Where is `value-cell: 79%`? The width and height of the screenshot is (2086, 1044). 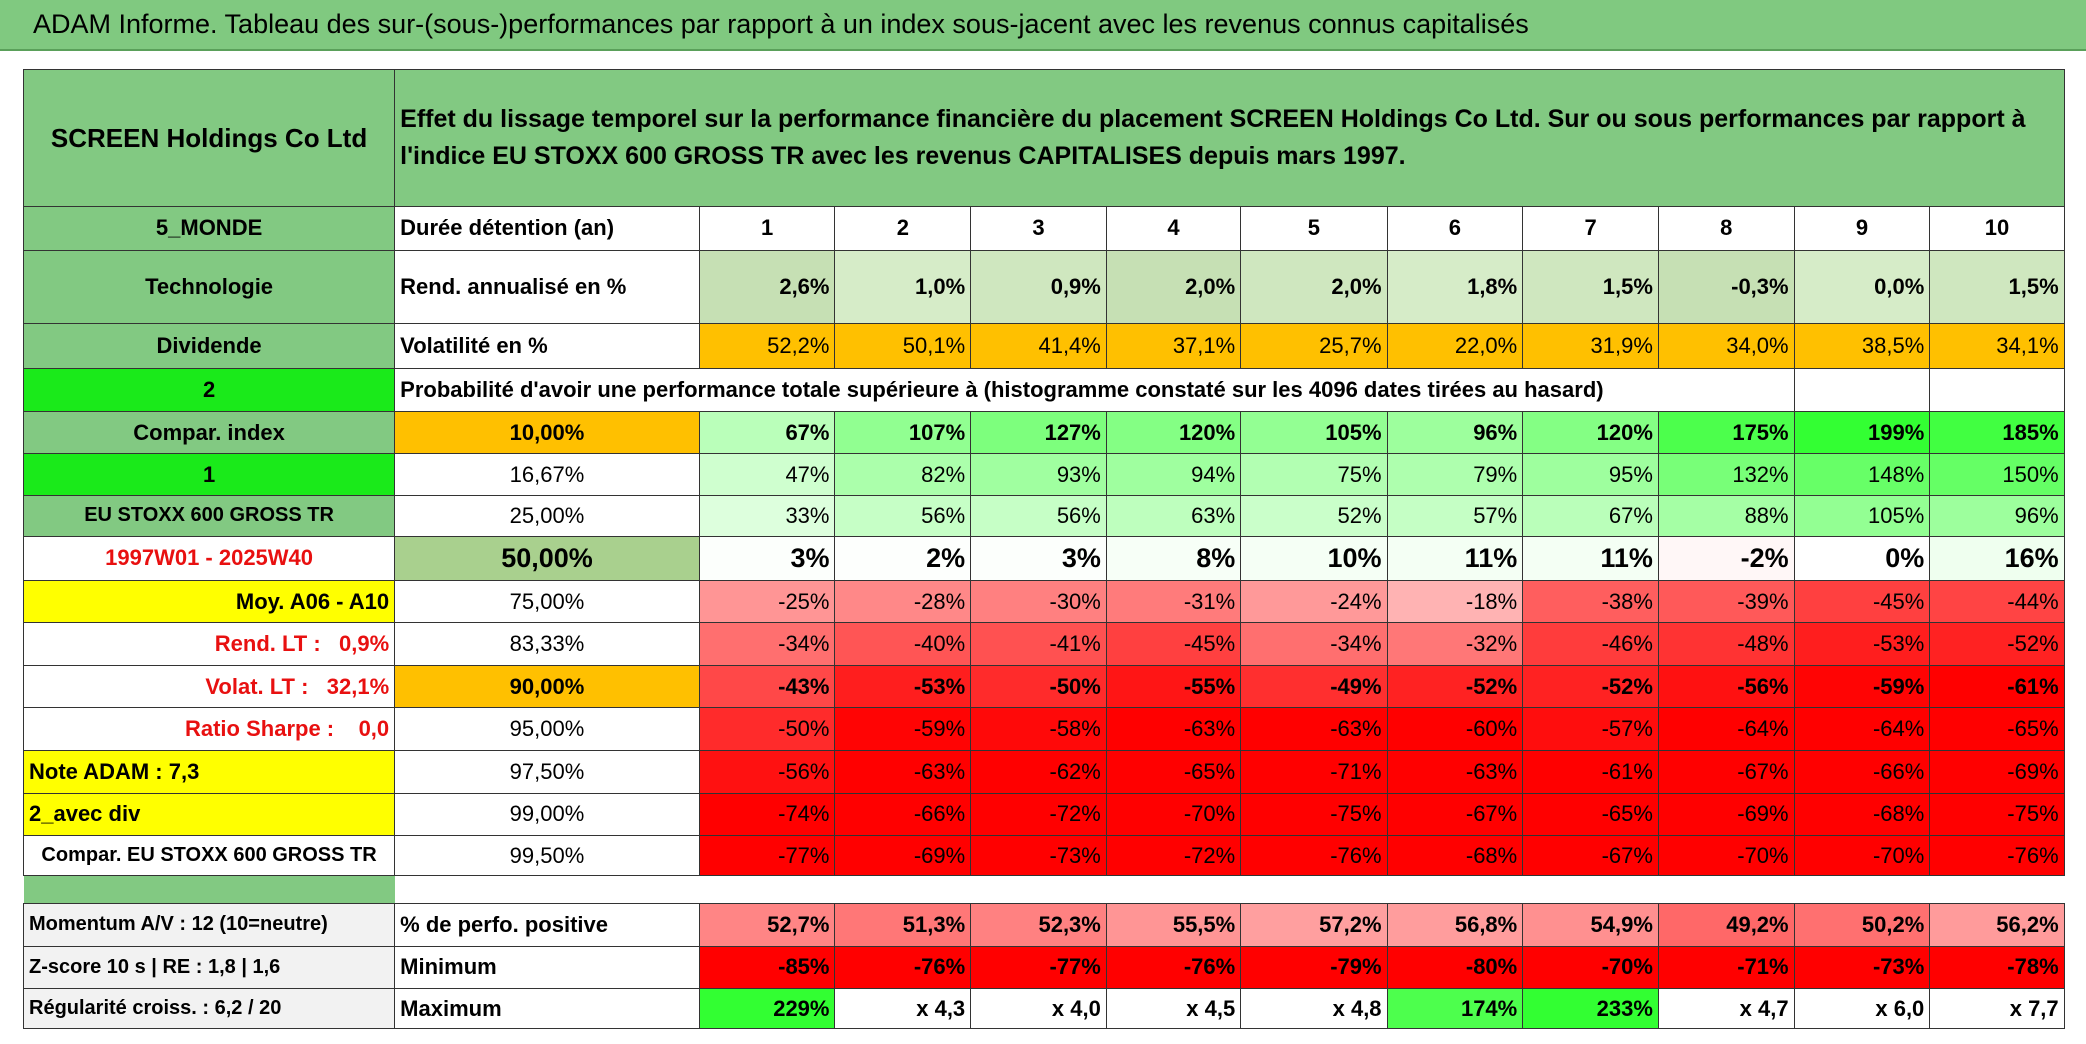 value-cell: 79% is located at coordinates (1455, 474).